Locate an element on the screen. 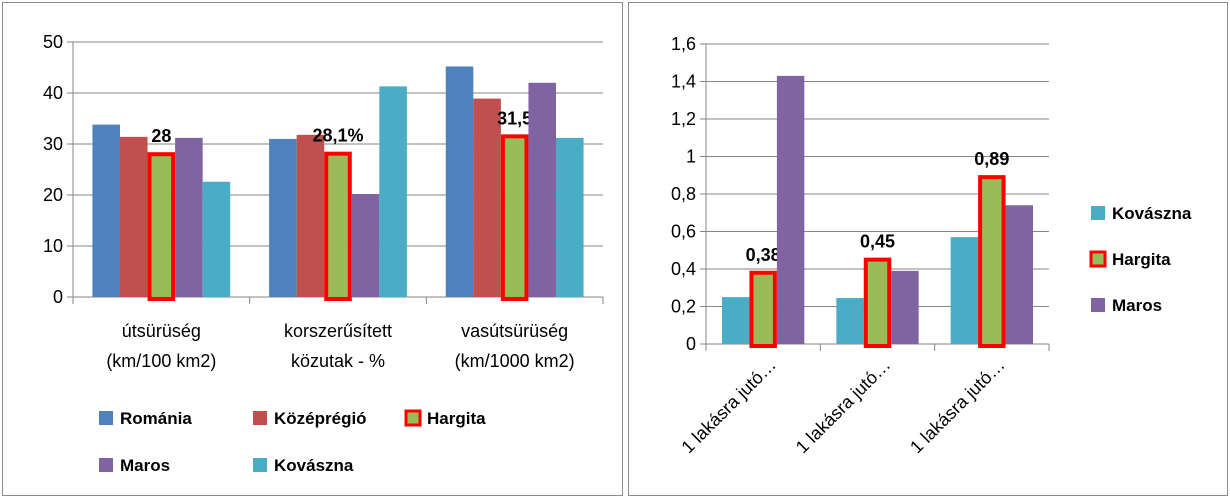 The width and height of the screenshot is (1230, 498). y-tick-label: 40 is located at coordinates (53, 93).